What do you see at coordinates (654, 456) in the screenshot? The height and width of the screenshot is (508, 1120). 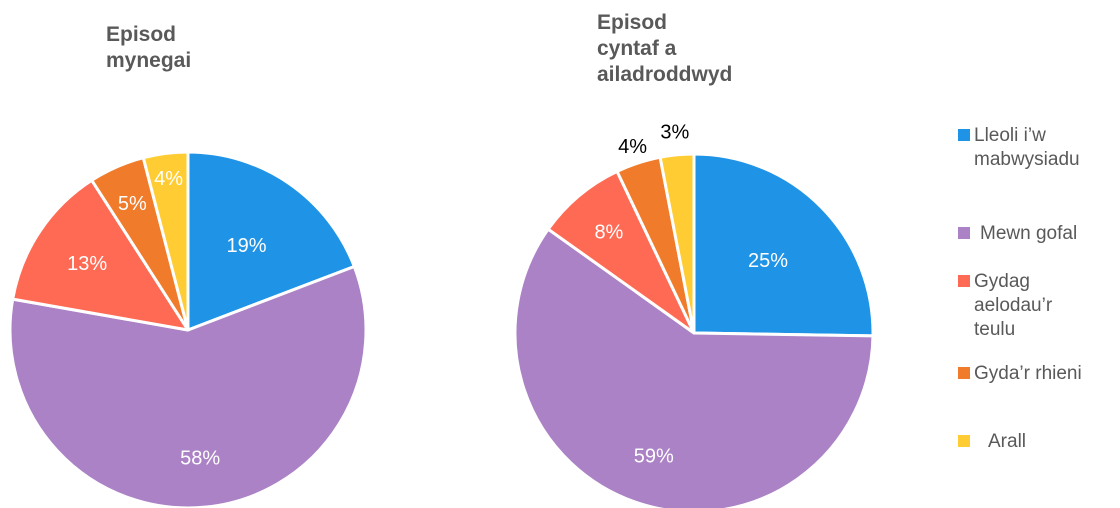 I see `pie-2-label-in-care: 59%` at bounding box center [654, 456].